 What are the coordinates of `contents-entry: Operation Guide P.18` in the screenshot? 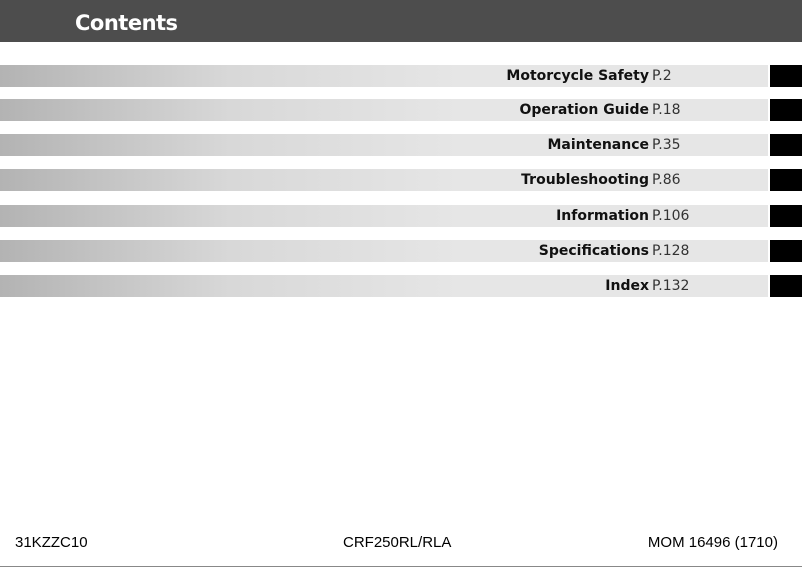 It's located at (401, 110).